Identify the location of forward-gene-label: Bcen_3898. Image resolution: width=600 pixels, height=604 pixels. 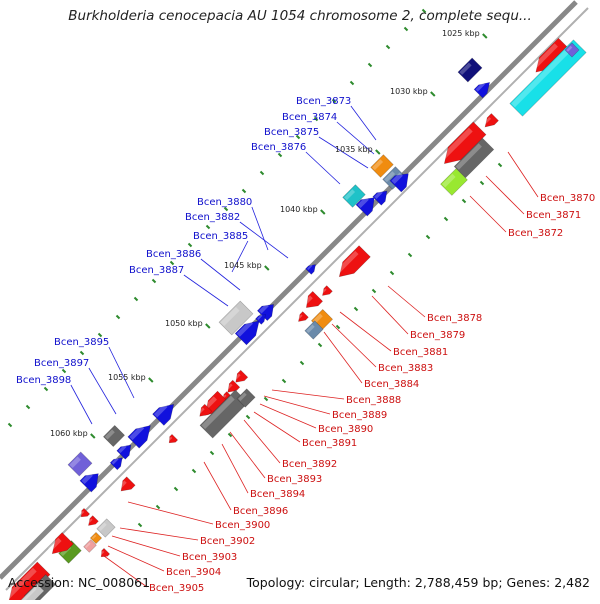
(43, 380).